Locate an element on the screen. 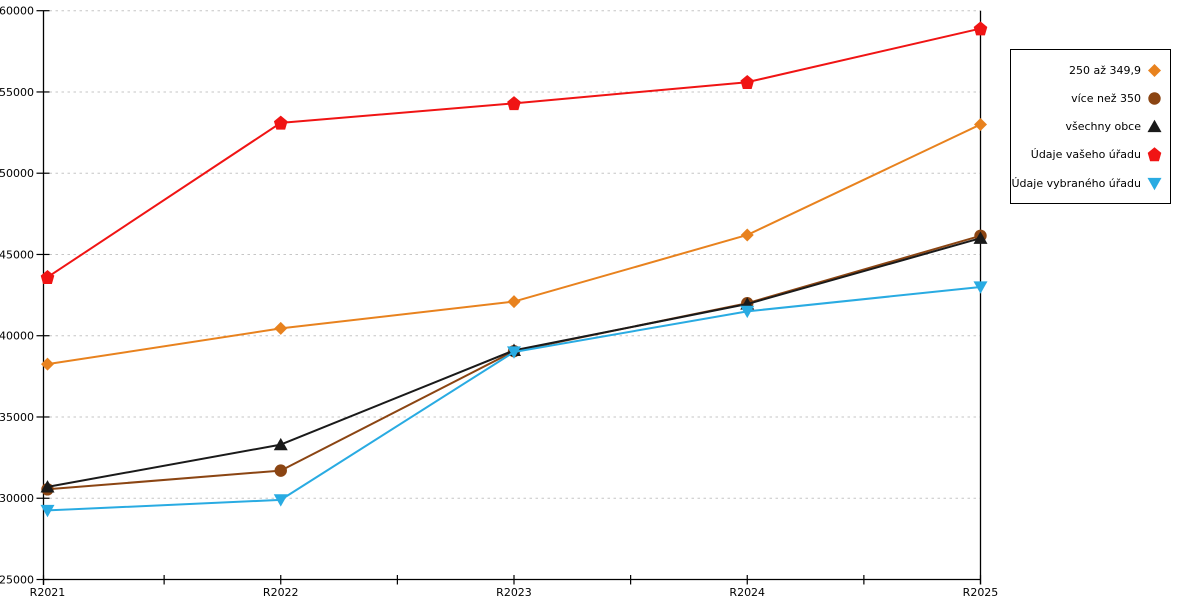 This screenshot has width=1200, height=600. legend-label: Údaje vašeho úřadu is located at coordinates (1085, 155).